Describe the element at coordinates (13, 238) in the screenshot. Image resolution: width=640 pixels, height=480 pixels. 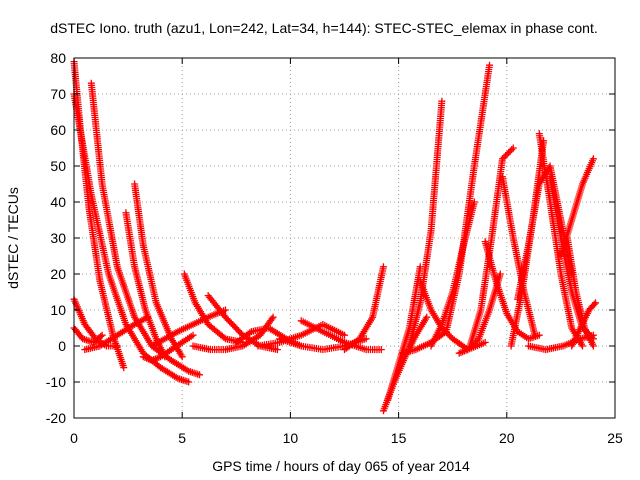
I see `y-axis-label: dSTEC / TECUs` at that location.